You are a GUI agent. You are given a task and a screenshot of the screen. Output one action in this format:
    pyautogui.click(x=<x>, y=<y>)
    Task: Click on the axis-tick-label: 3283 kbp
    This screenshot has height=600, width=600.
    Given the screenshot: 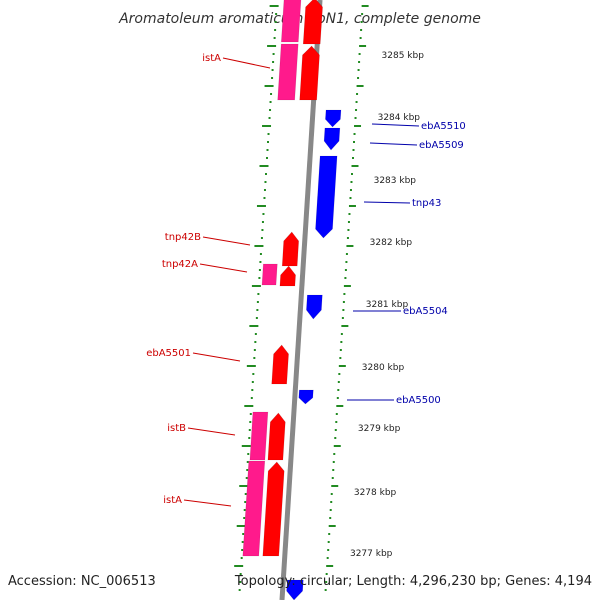 What is the action you would take?
    pyautogui.click(x=395, y=181)
    